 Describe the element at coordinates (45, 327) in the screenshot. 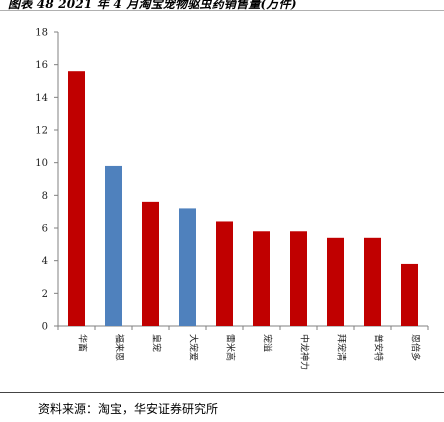

I see `y-tick-label: 0` at that location.